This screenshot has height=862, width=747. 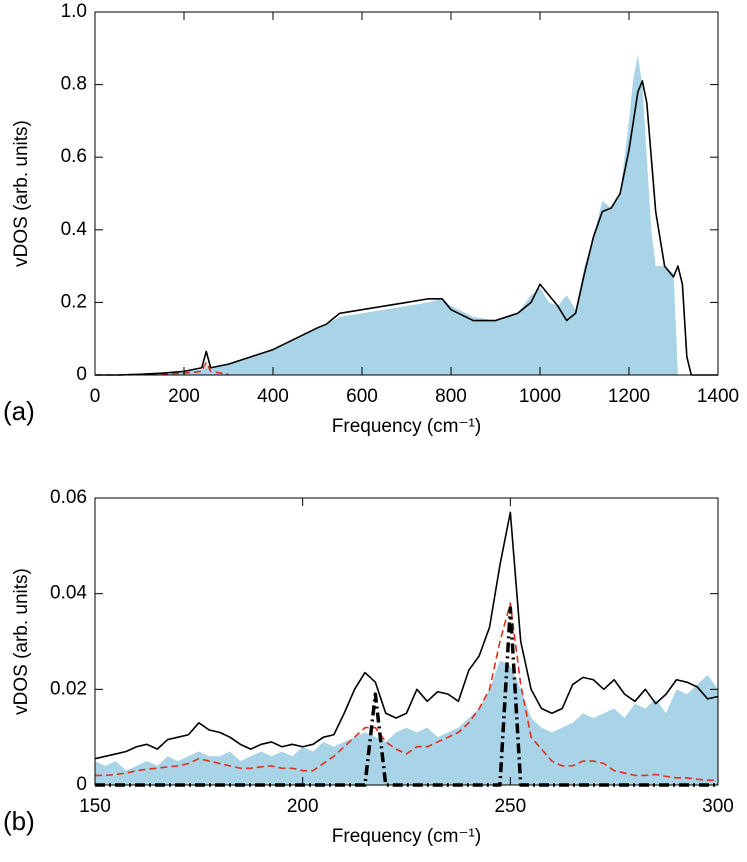 What do you see at coordinates (540, 396) in the screenshot?
I see `x-tick-label: 1000` at bounding box center [540, 396].